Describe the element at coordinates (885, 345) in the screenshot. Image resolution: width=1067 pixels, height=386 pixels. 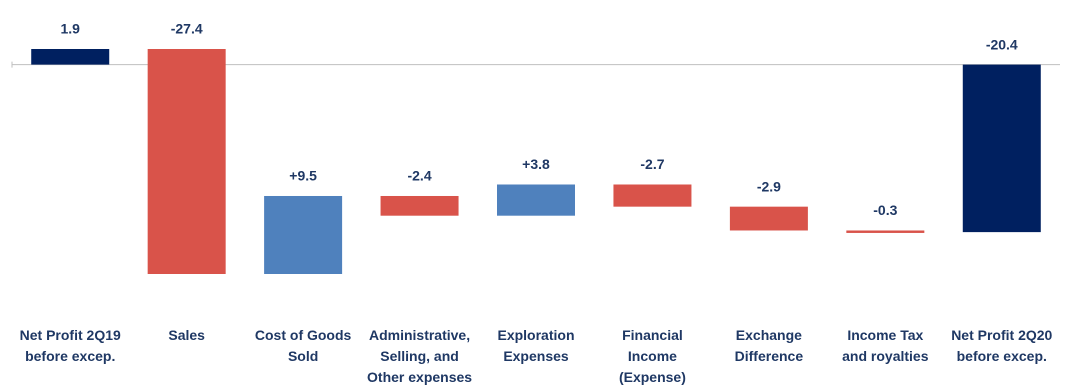
I see `category-label: Income Tax and royalties` at that location.